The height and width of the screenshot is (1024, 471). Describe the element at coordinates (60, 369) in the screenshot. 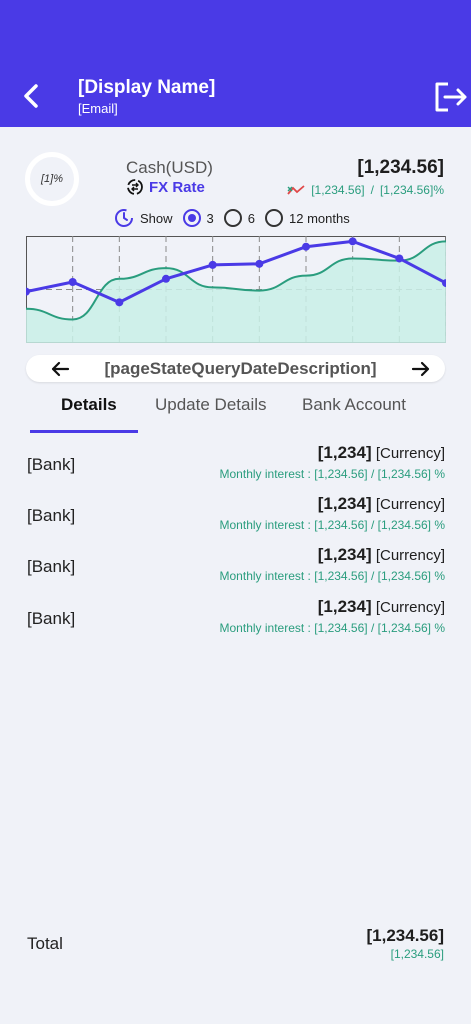

I see `arrow-left-icon` at that location.